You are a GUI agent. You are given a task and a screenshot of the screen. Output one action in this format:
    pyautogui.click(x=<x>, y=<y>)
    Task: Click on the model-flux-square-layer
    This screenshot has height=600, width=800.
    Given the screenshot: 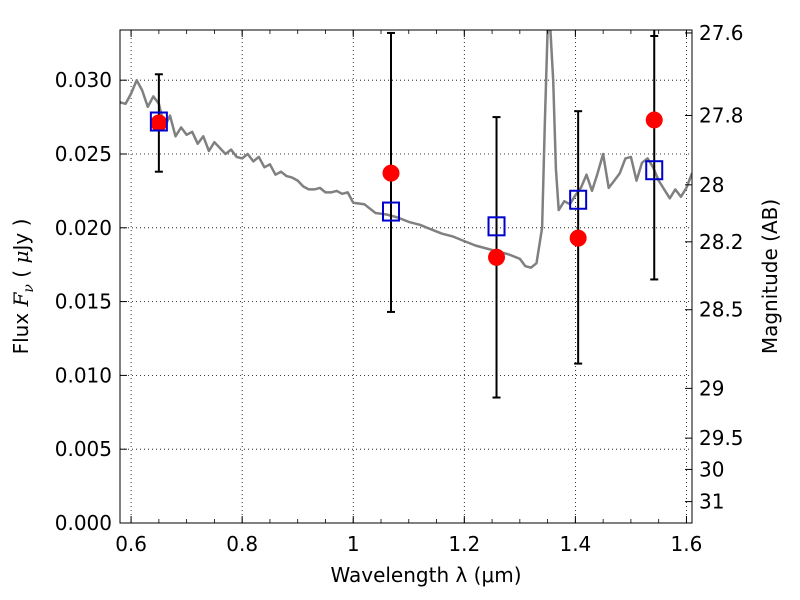 What is the action you would take?
    pyautogui.click(x=406, y=174)
    